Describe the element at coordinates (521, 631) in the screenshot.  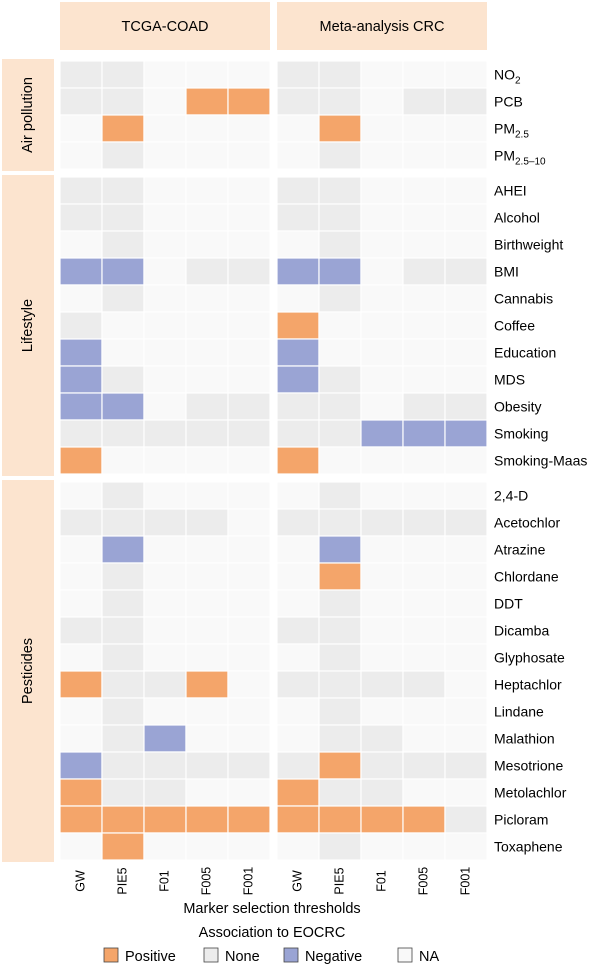
I see `row-label: Dicamba` at that location.